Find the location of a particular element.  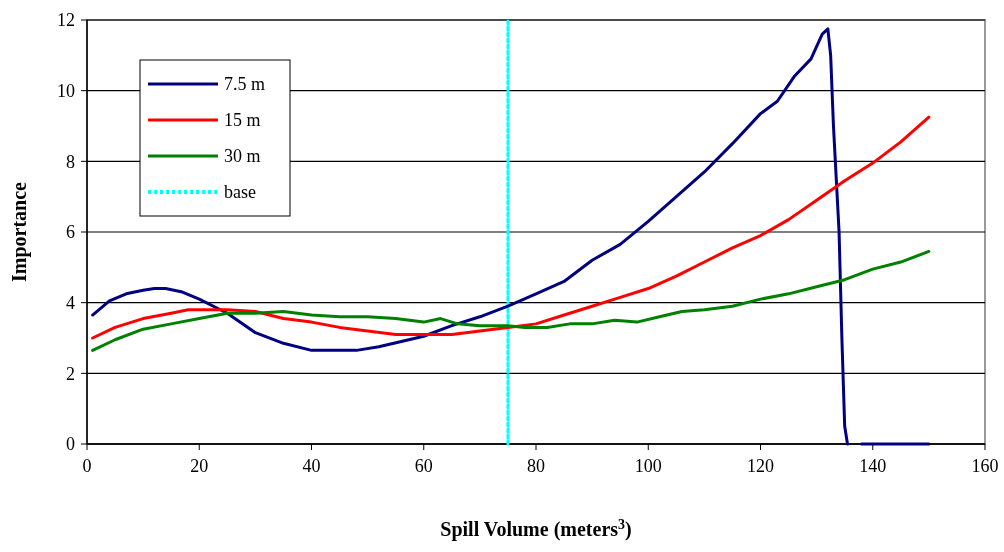

x-tick-label: 100 is located at coordinates (648, 466).